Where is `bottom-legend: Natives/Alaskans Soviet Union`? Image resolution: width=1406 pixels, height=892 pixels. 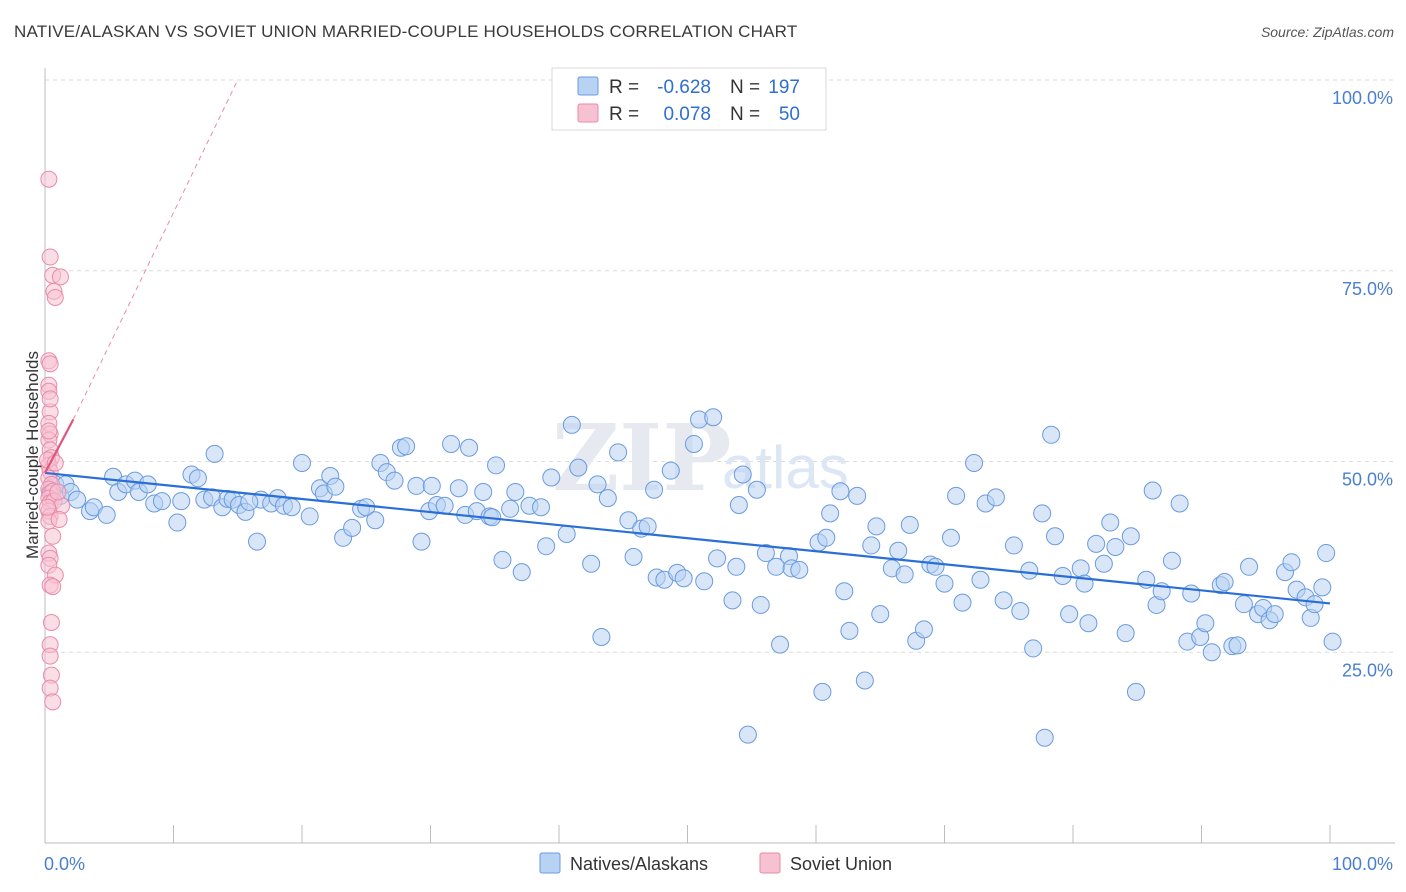
bottom-legend: Natives/Alaskans Soviet Union is located at coordinates (715, 863).